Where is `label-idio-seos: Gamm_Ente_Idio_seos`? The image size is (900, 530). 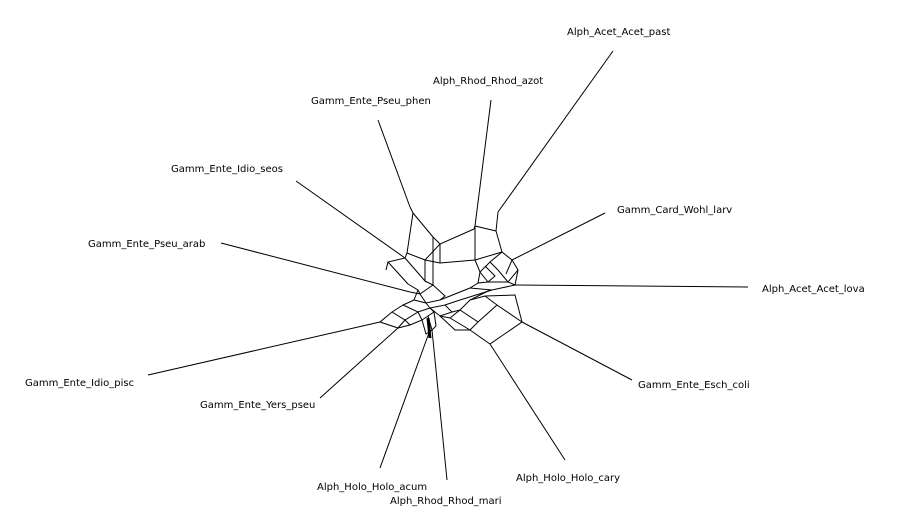 label-idio-seos: Gamm_Ente_Idio_seos is located at coordinates (227, 169).